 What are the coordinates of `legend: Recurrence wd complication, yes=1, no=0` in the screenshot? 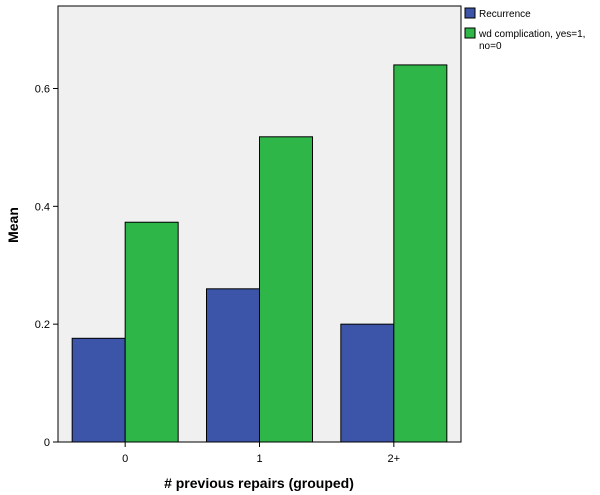 It's located at (524, 29).